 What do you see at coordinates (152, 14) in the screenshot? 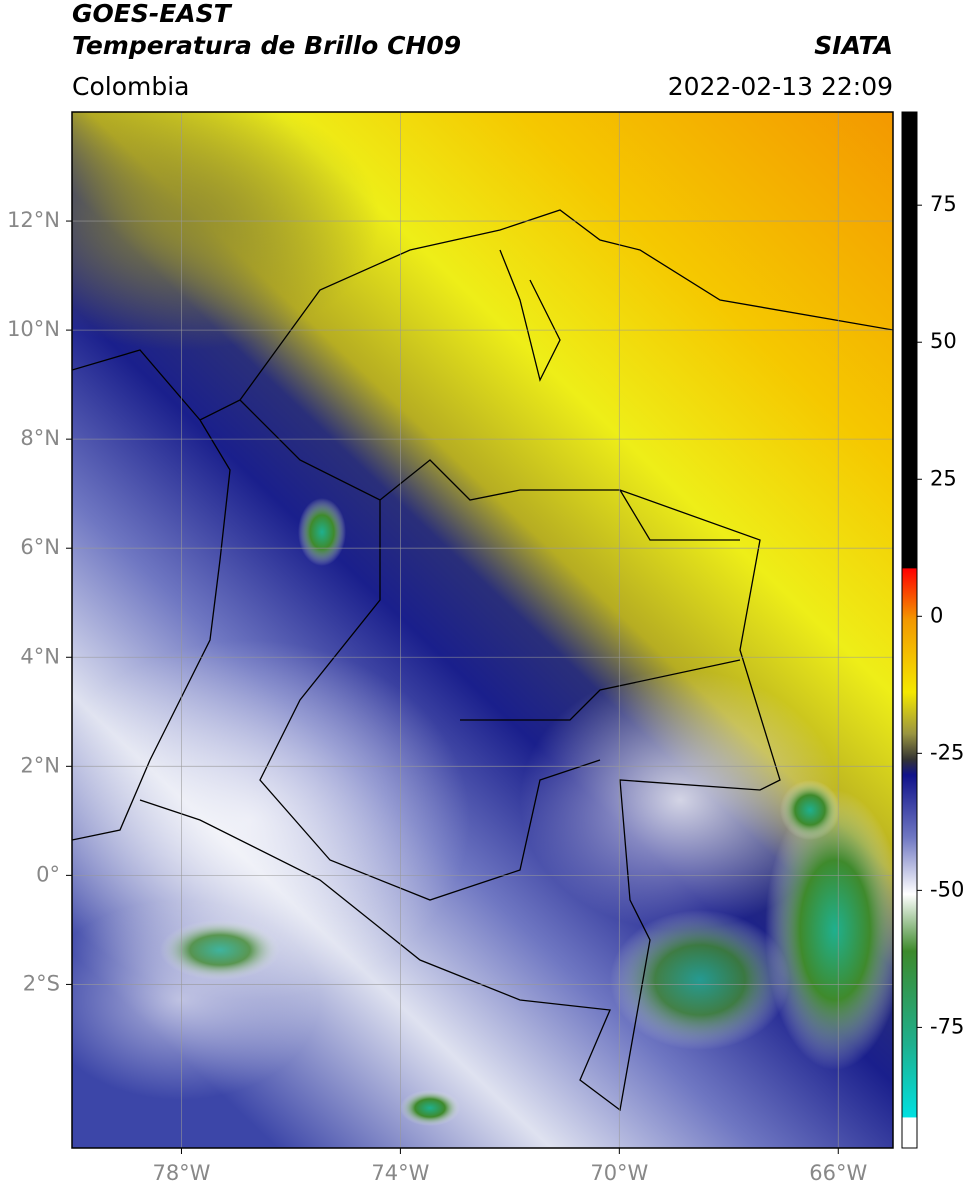
I see `source: GOES-EAST` at bounding box center [152, 14].